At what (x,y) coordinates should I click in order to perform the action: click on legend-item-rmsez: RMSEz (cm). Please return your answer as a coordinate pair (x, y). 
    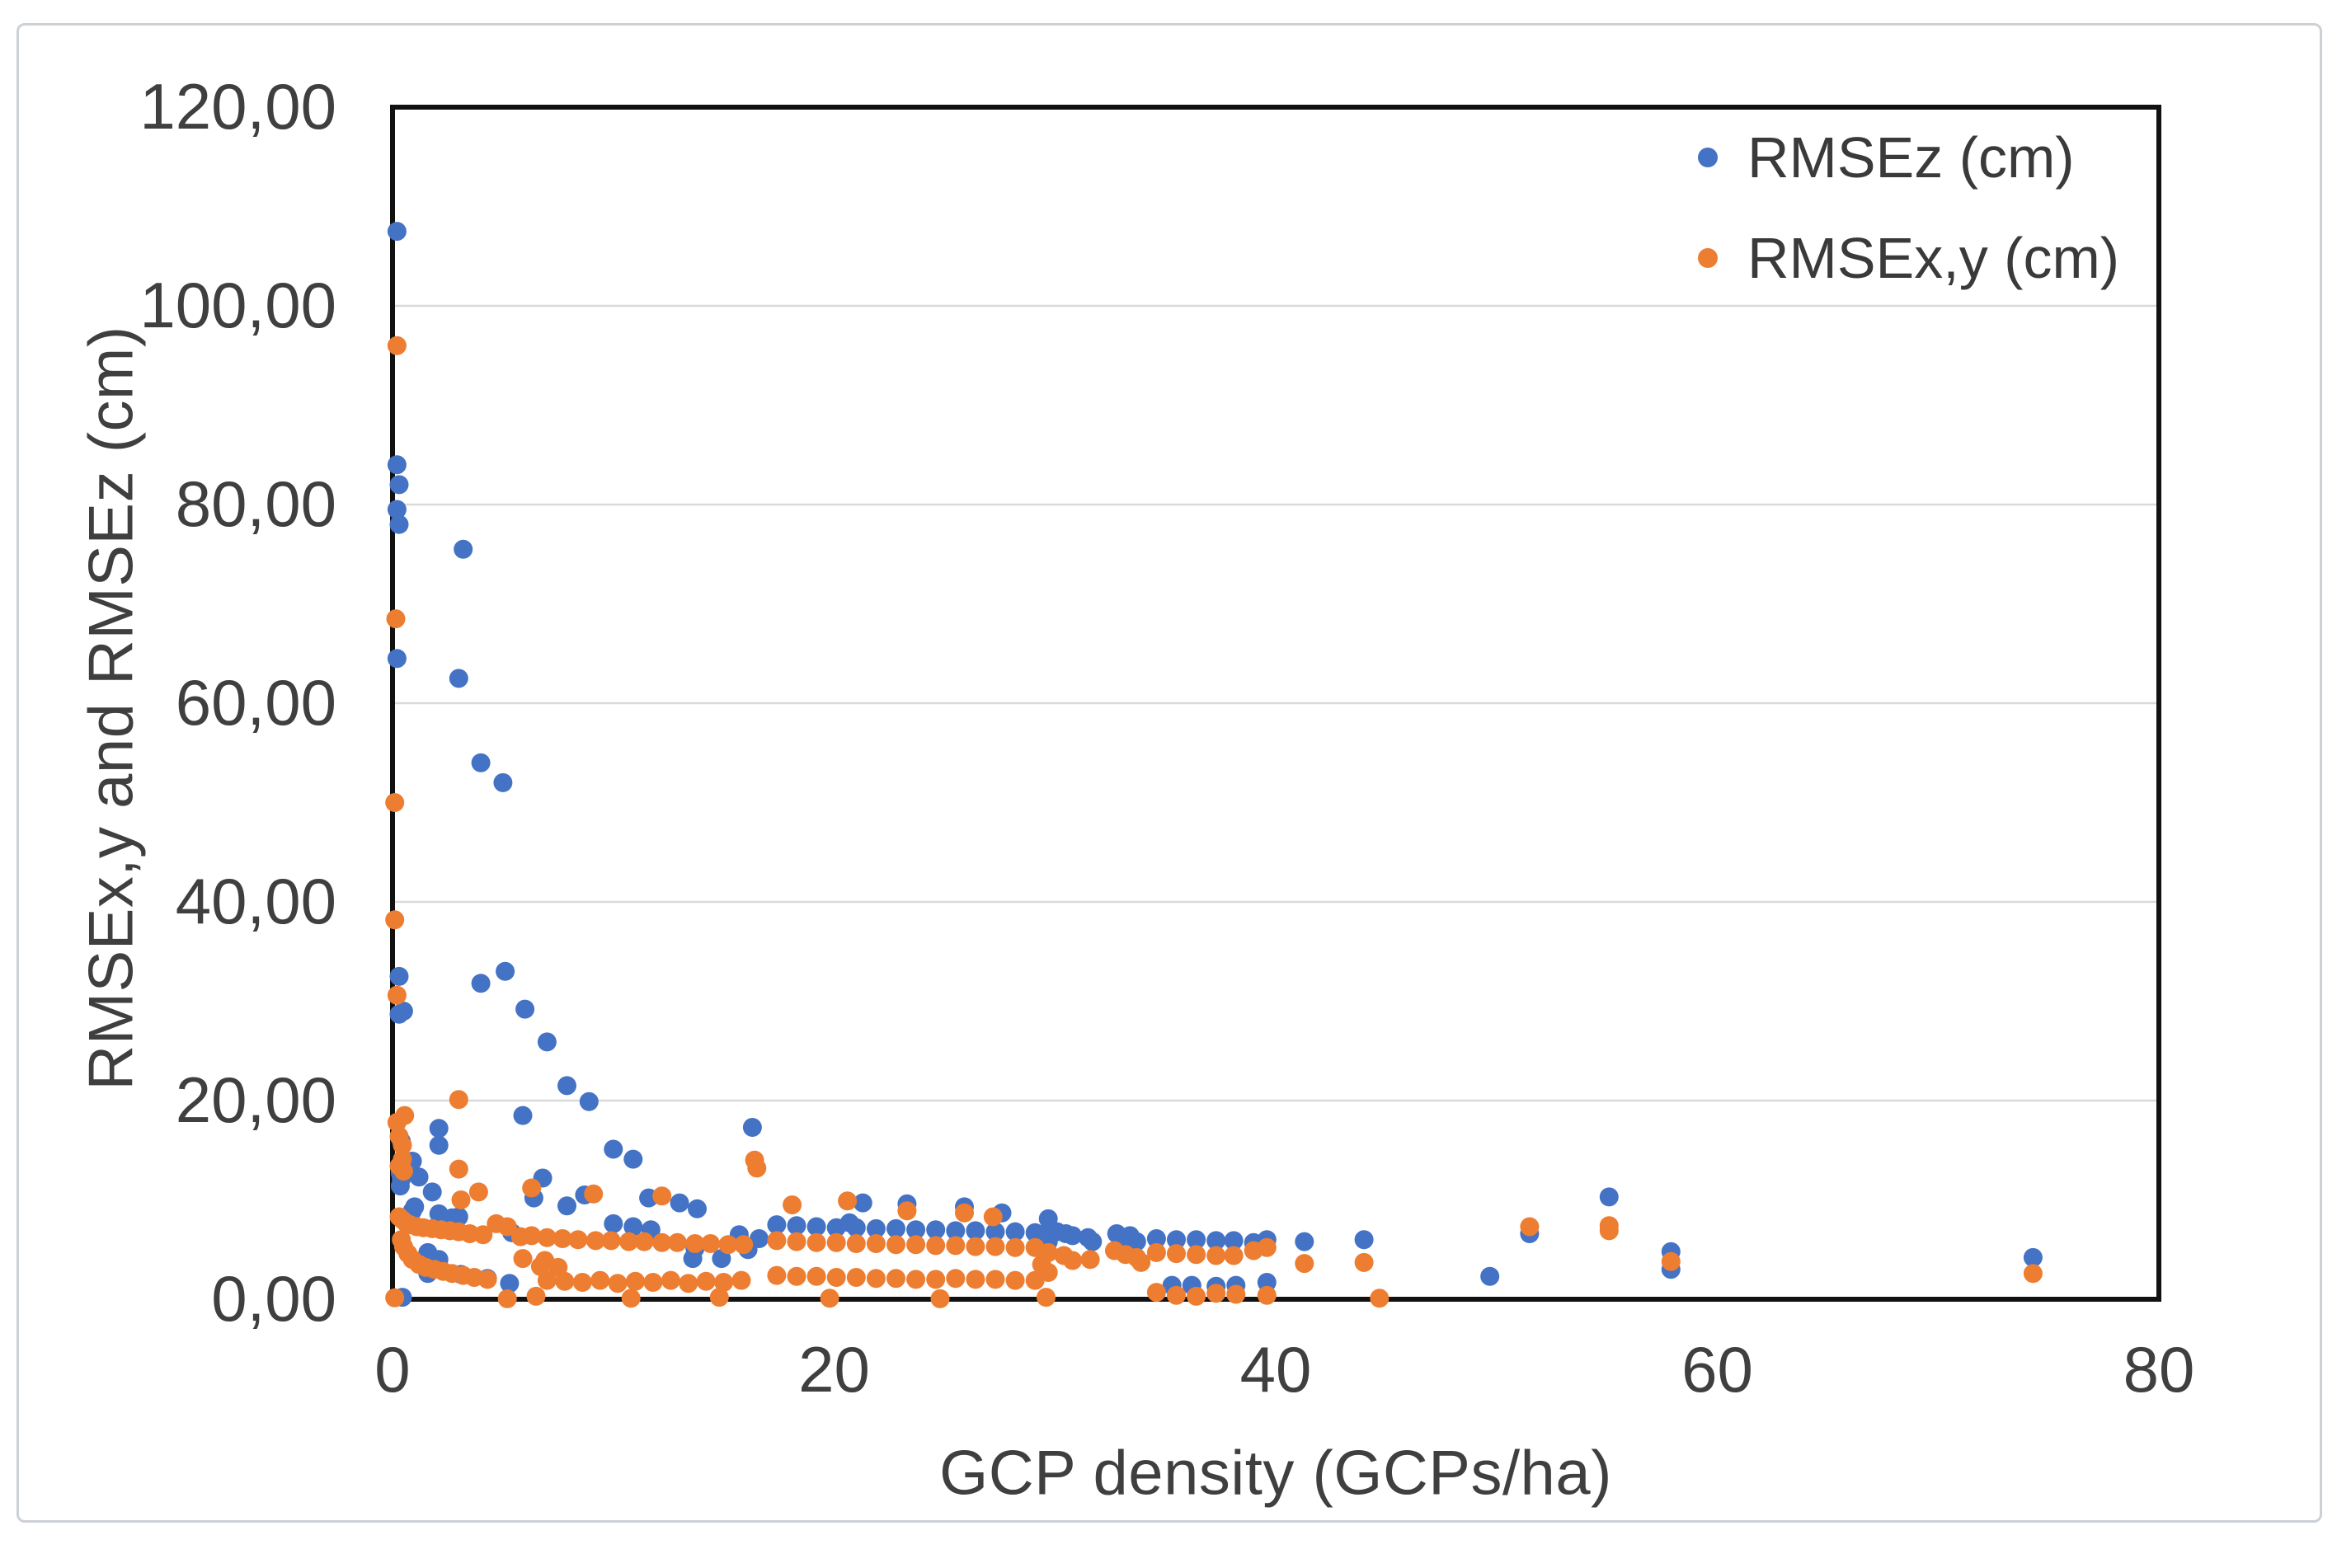
    Looking at the image, I should click on (1908, 157).